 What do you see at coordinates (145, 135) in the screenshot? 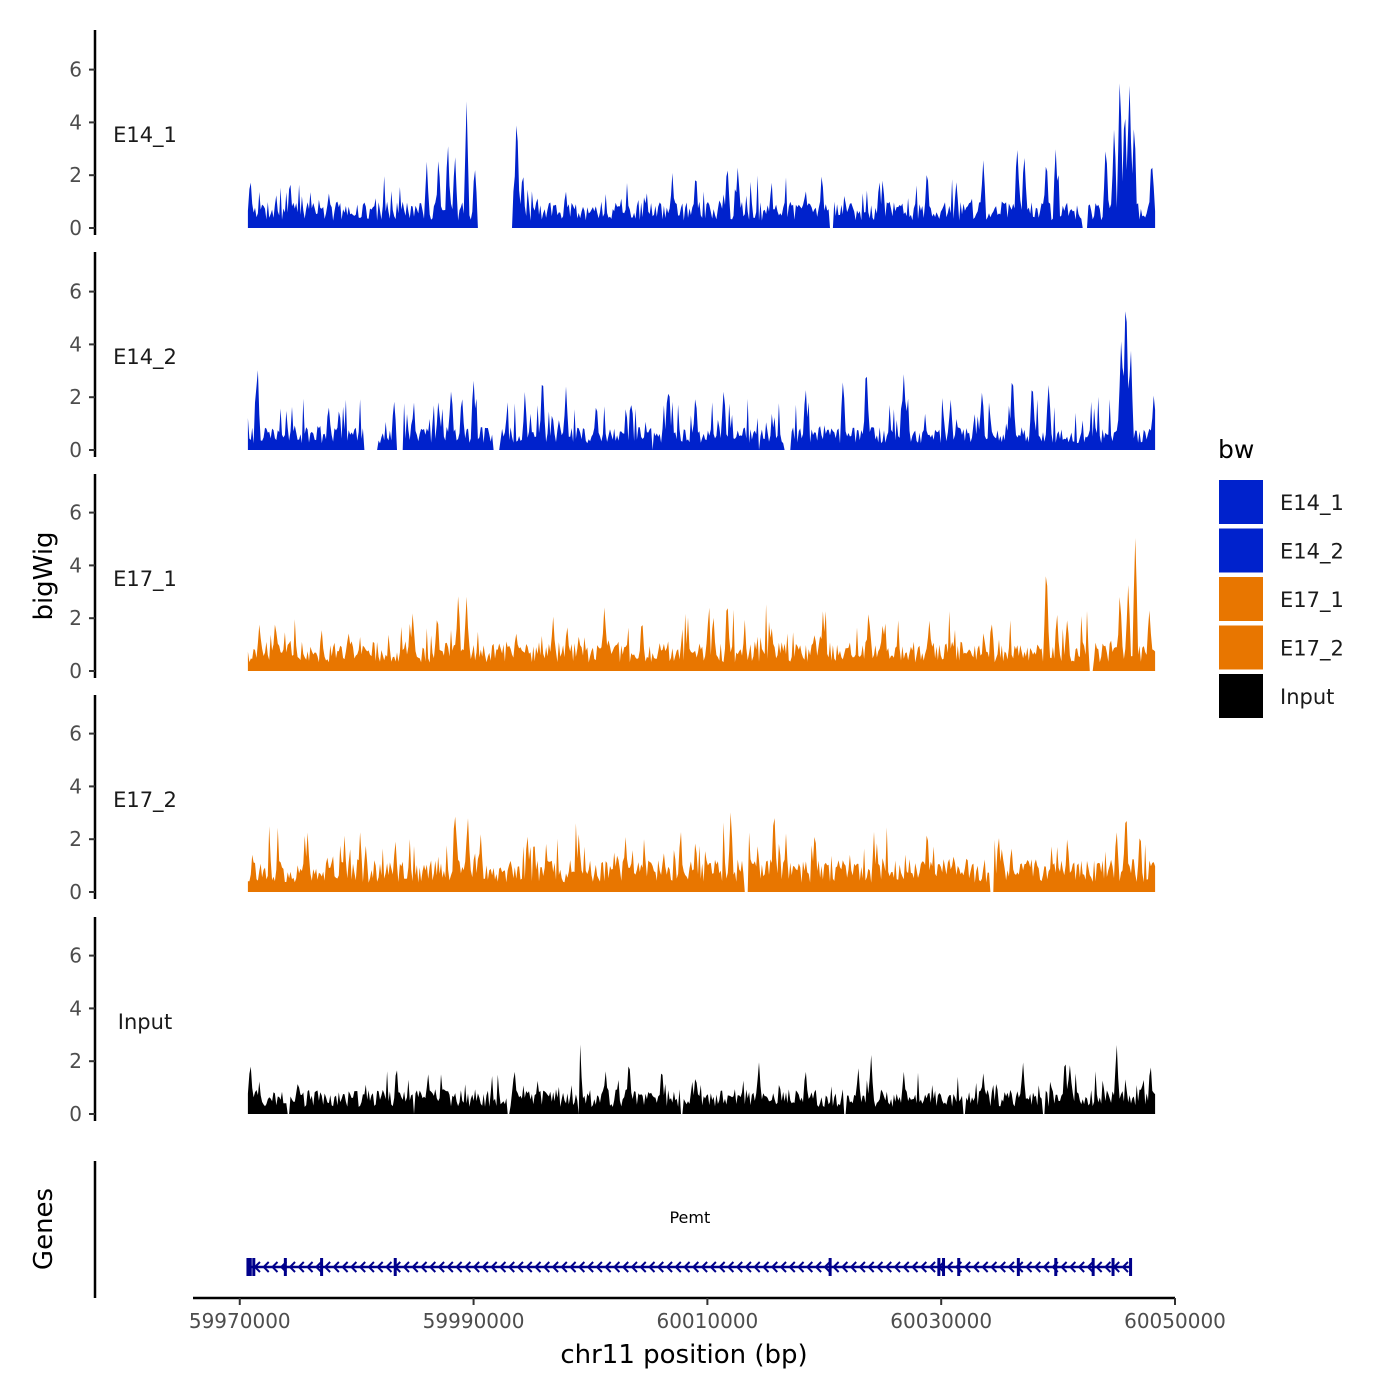
I see `track-label: E14_1` at bounding box center [145, 135].